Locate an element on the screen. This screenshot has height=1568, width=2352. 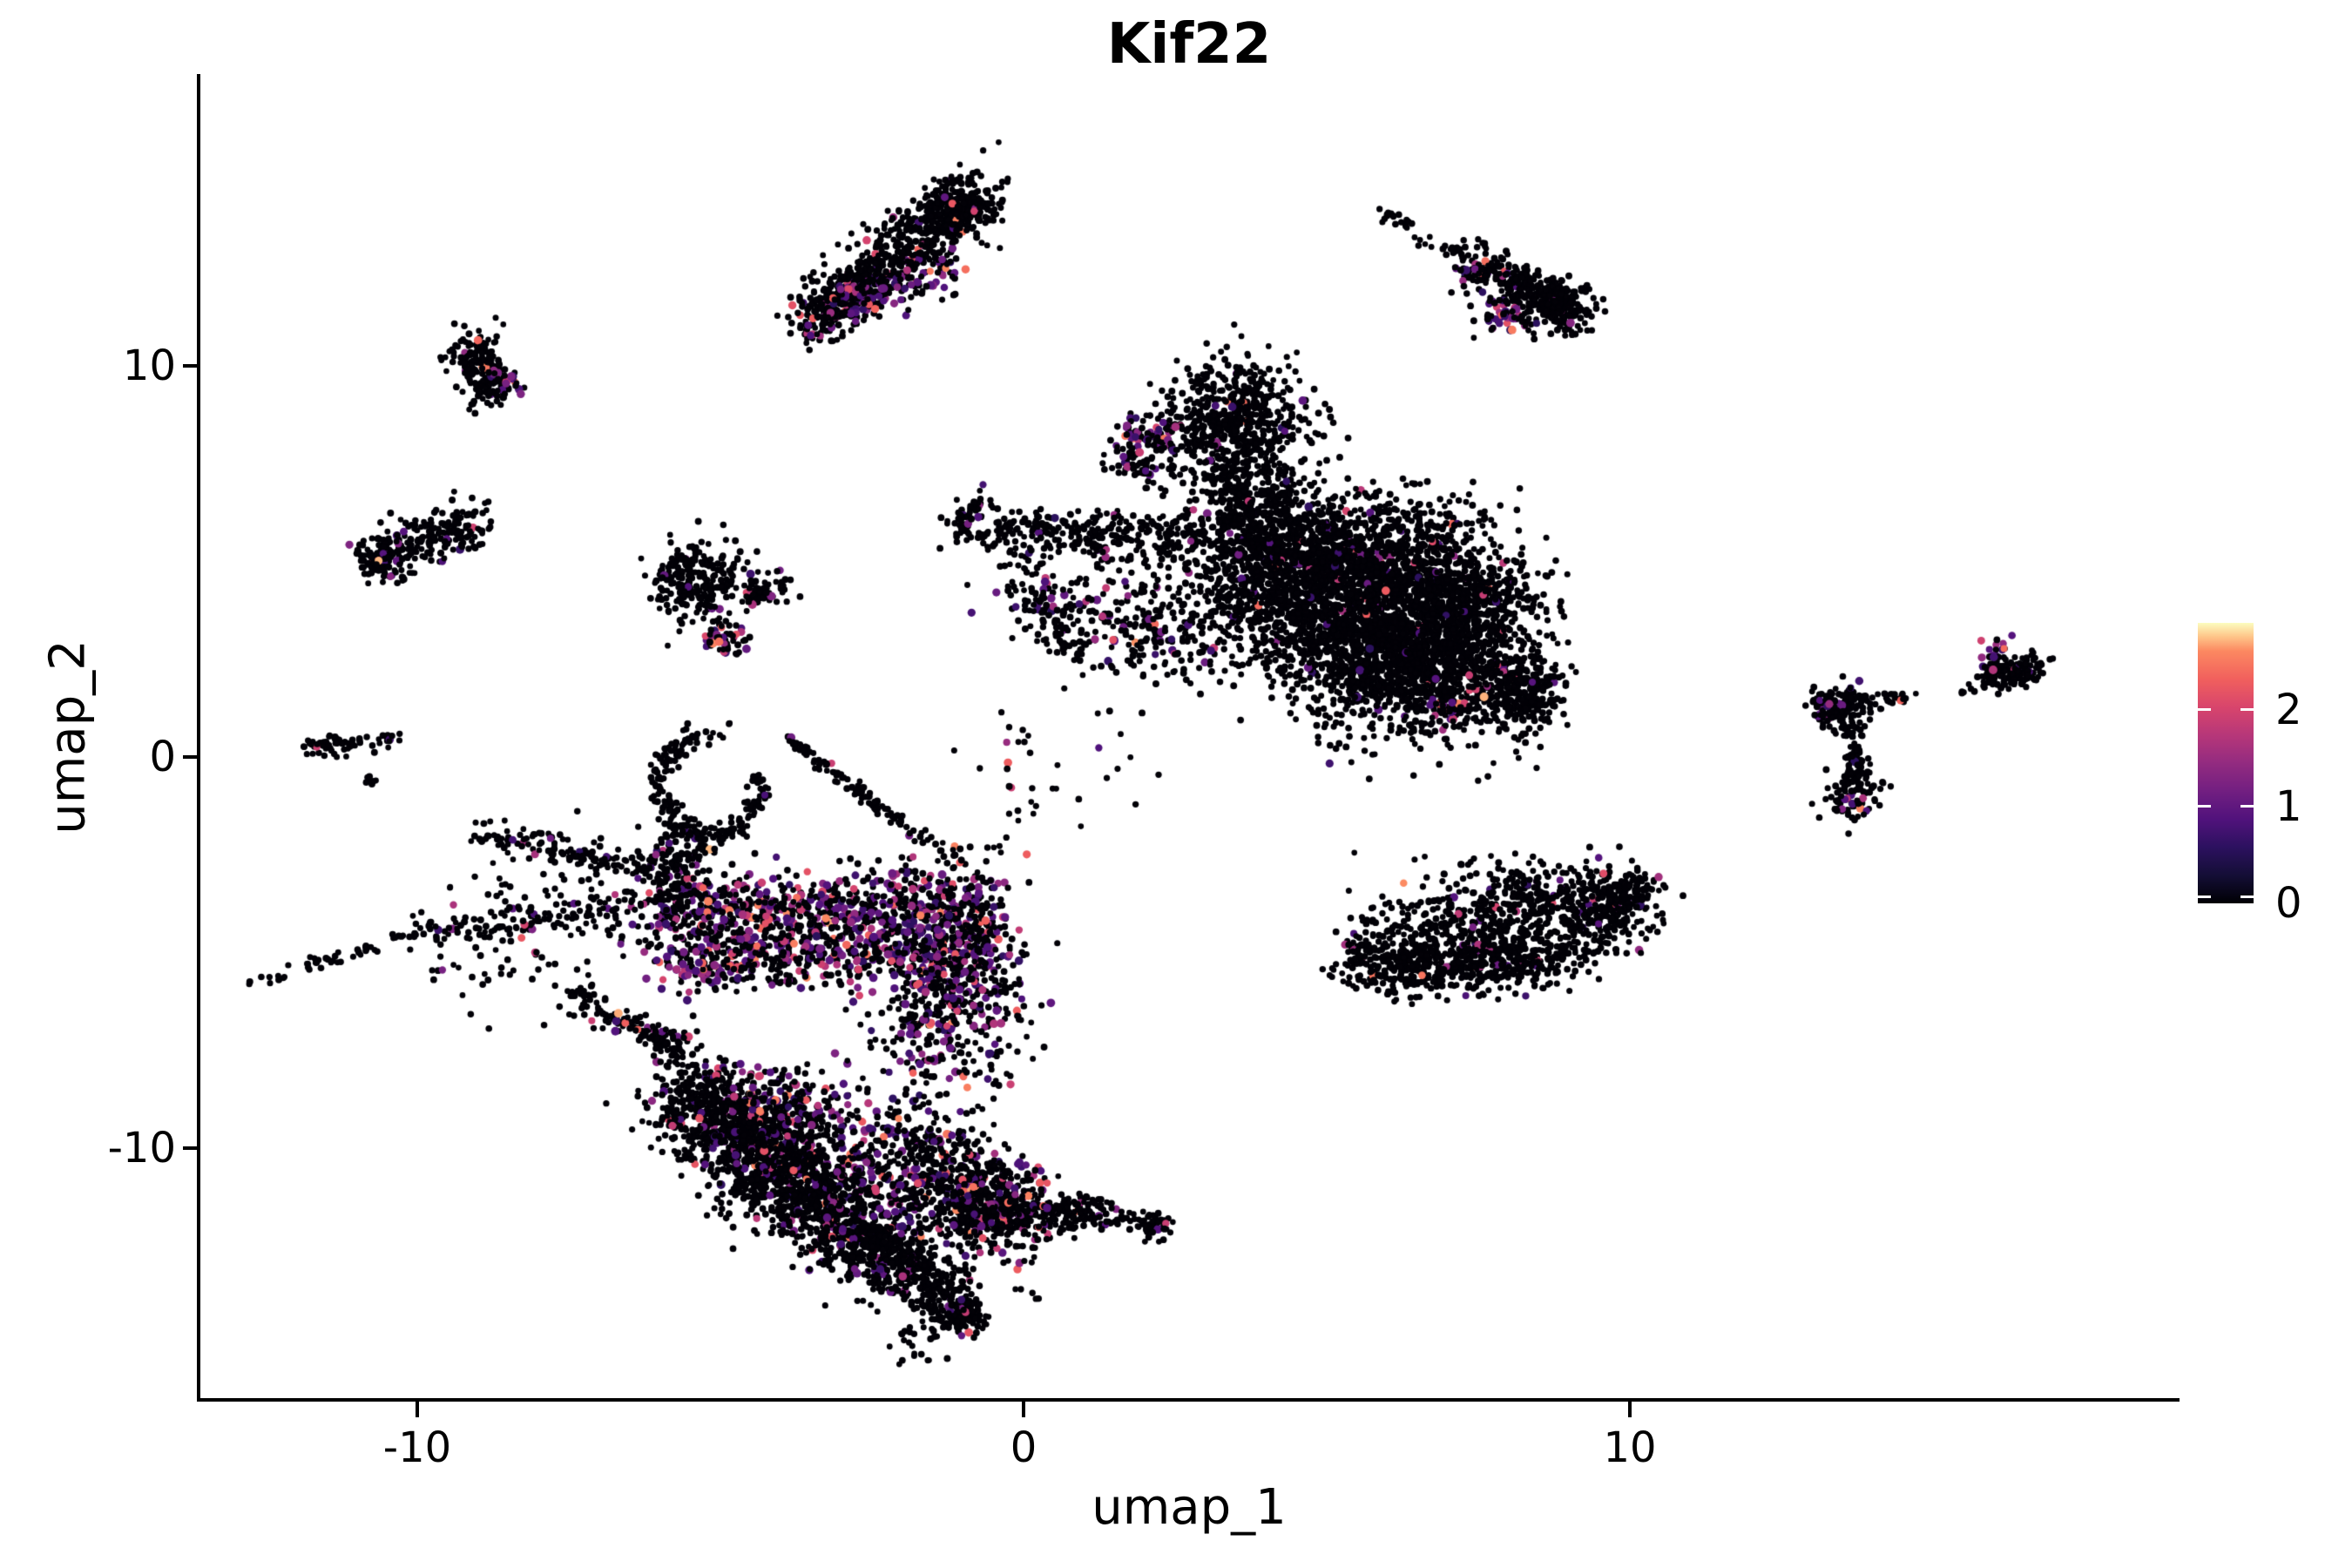
y-tick-neg10 is located at coordinates (191, 1148).